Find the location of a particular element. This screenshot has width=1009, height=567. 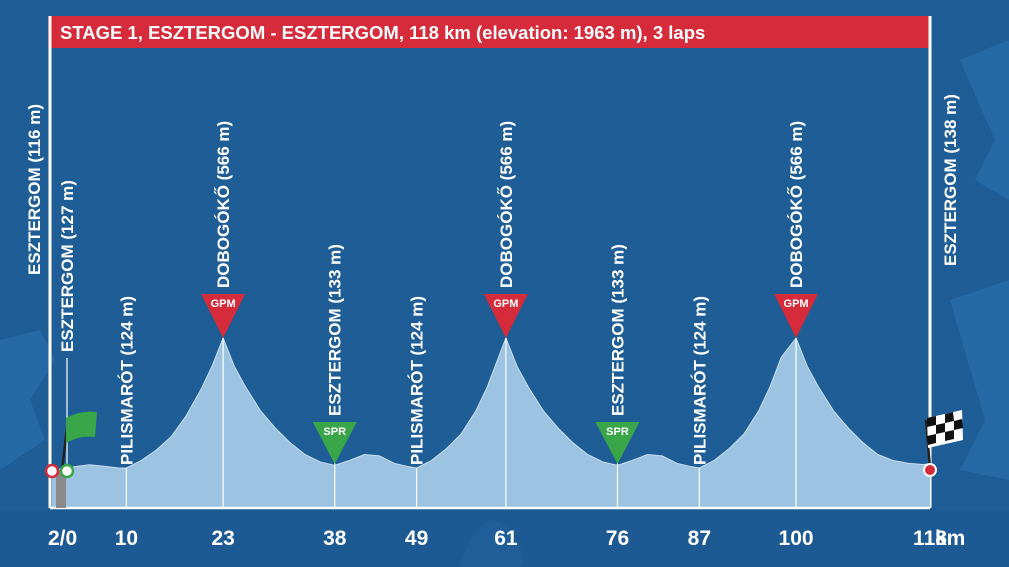

waypoint-4: PILISMARÓT (124 m) is located at coordinates (417, 402).